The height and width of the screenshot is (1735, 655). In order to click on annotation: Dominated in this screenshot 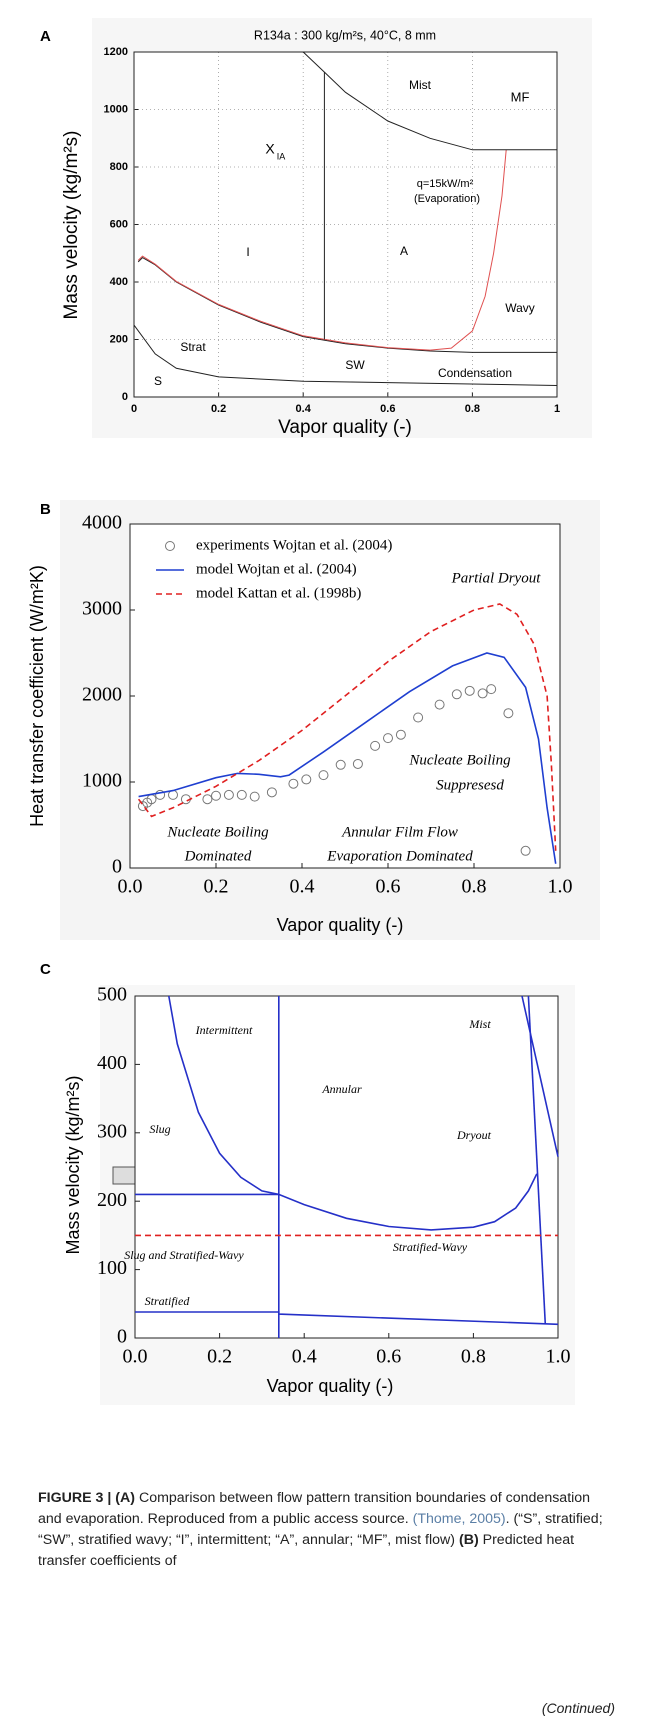, I will do `click(218, 856)`.